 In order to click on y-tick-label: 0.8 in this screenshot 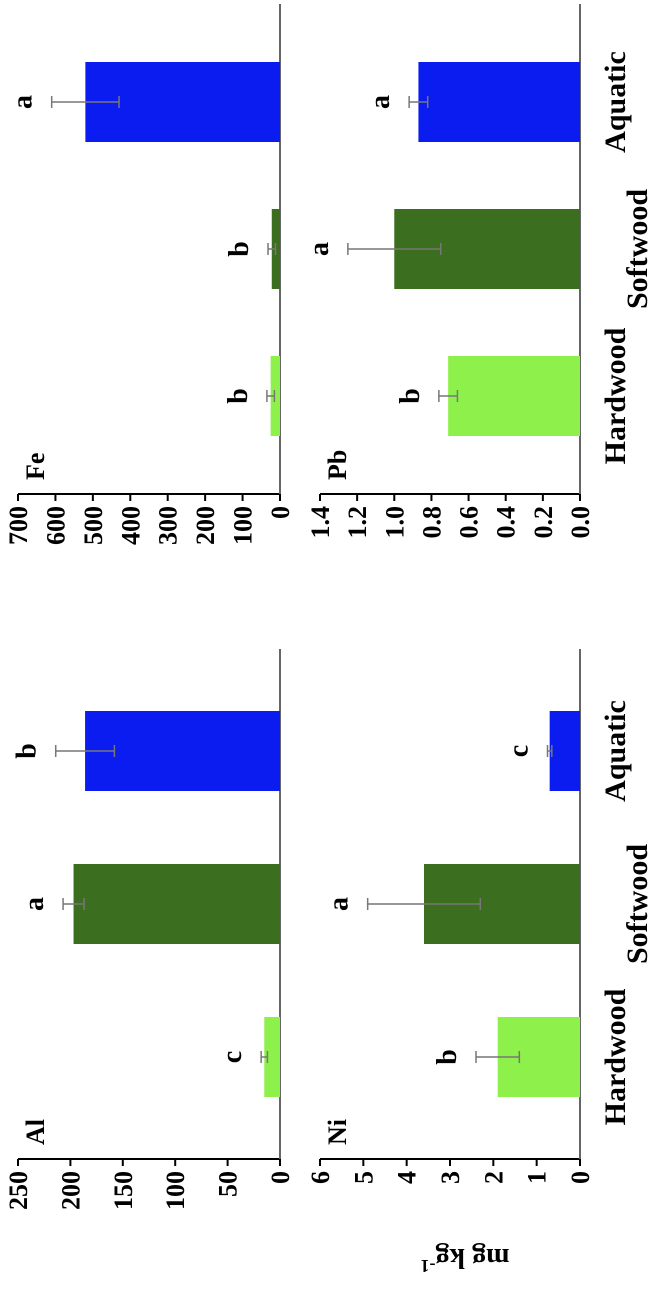, I will do `click(431, 522)`.